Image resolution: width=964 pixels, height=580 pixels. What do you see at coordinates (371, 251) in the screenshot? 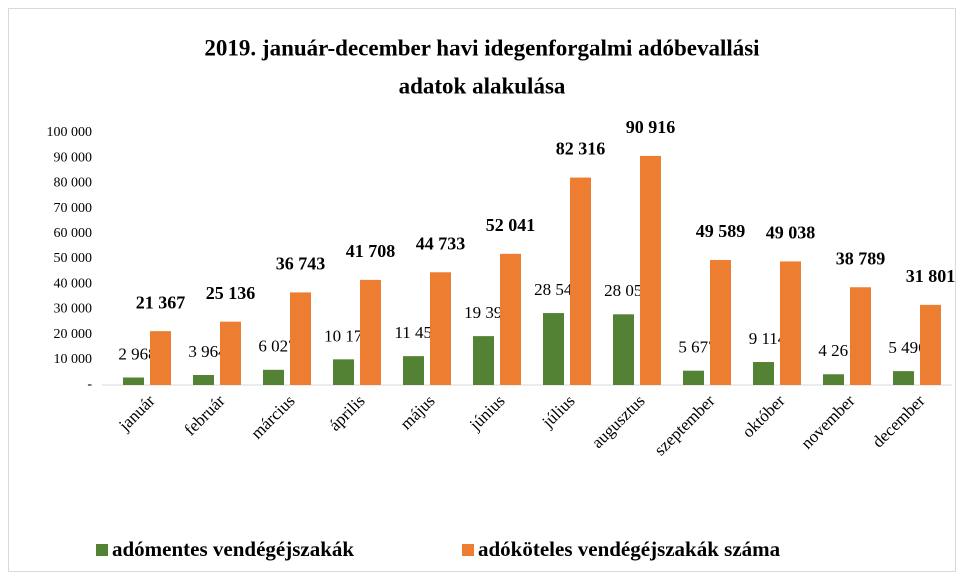
I see `data-label: 41 708` at bounding box center [371, 251].